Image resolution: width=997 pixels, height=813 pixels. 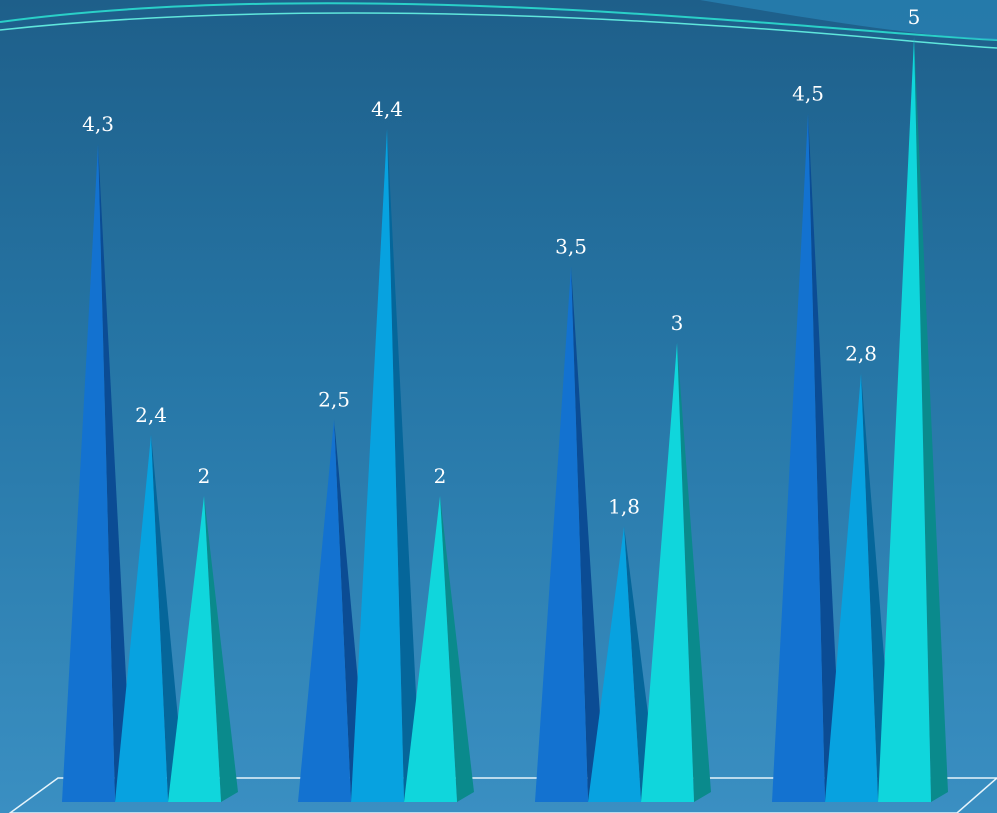 I want to click on data-label-s3-g4: 5, so click(x=914, y=17).